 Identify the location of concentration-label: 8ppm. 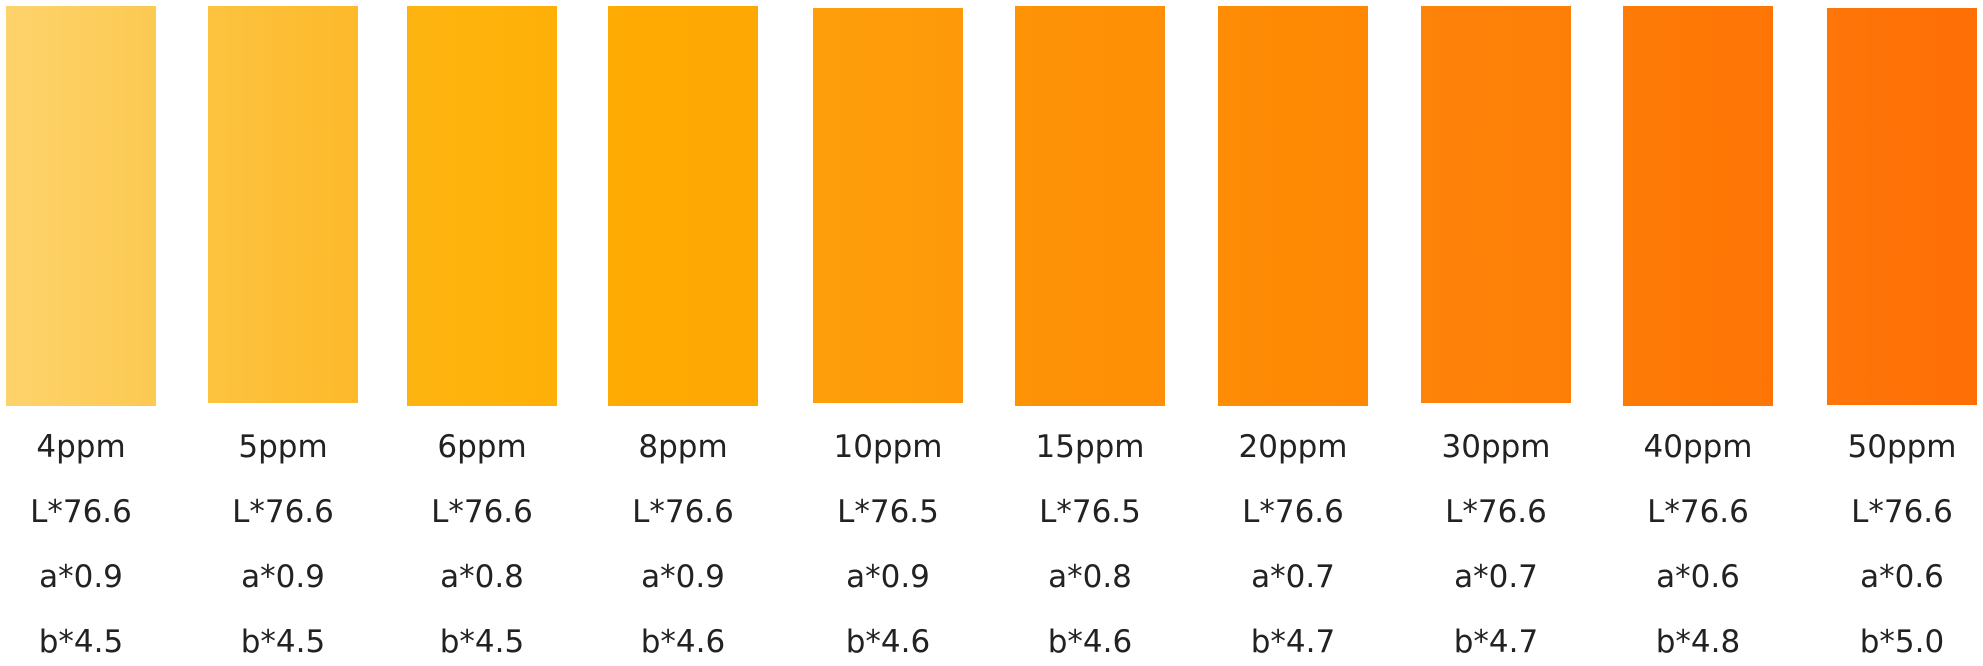
(683, 447).